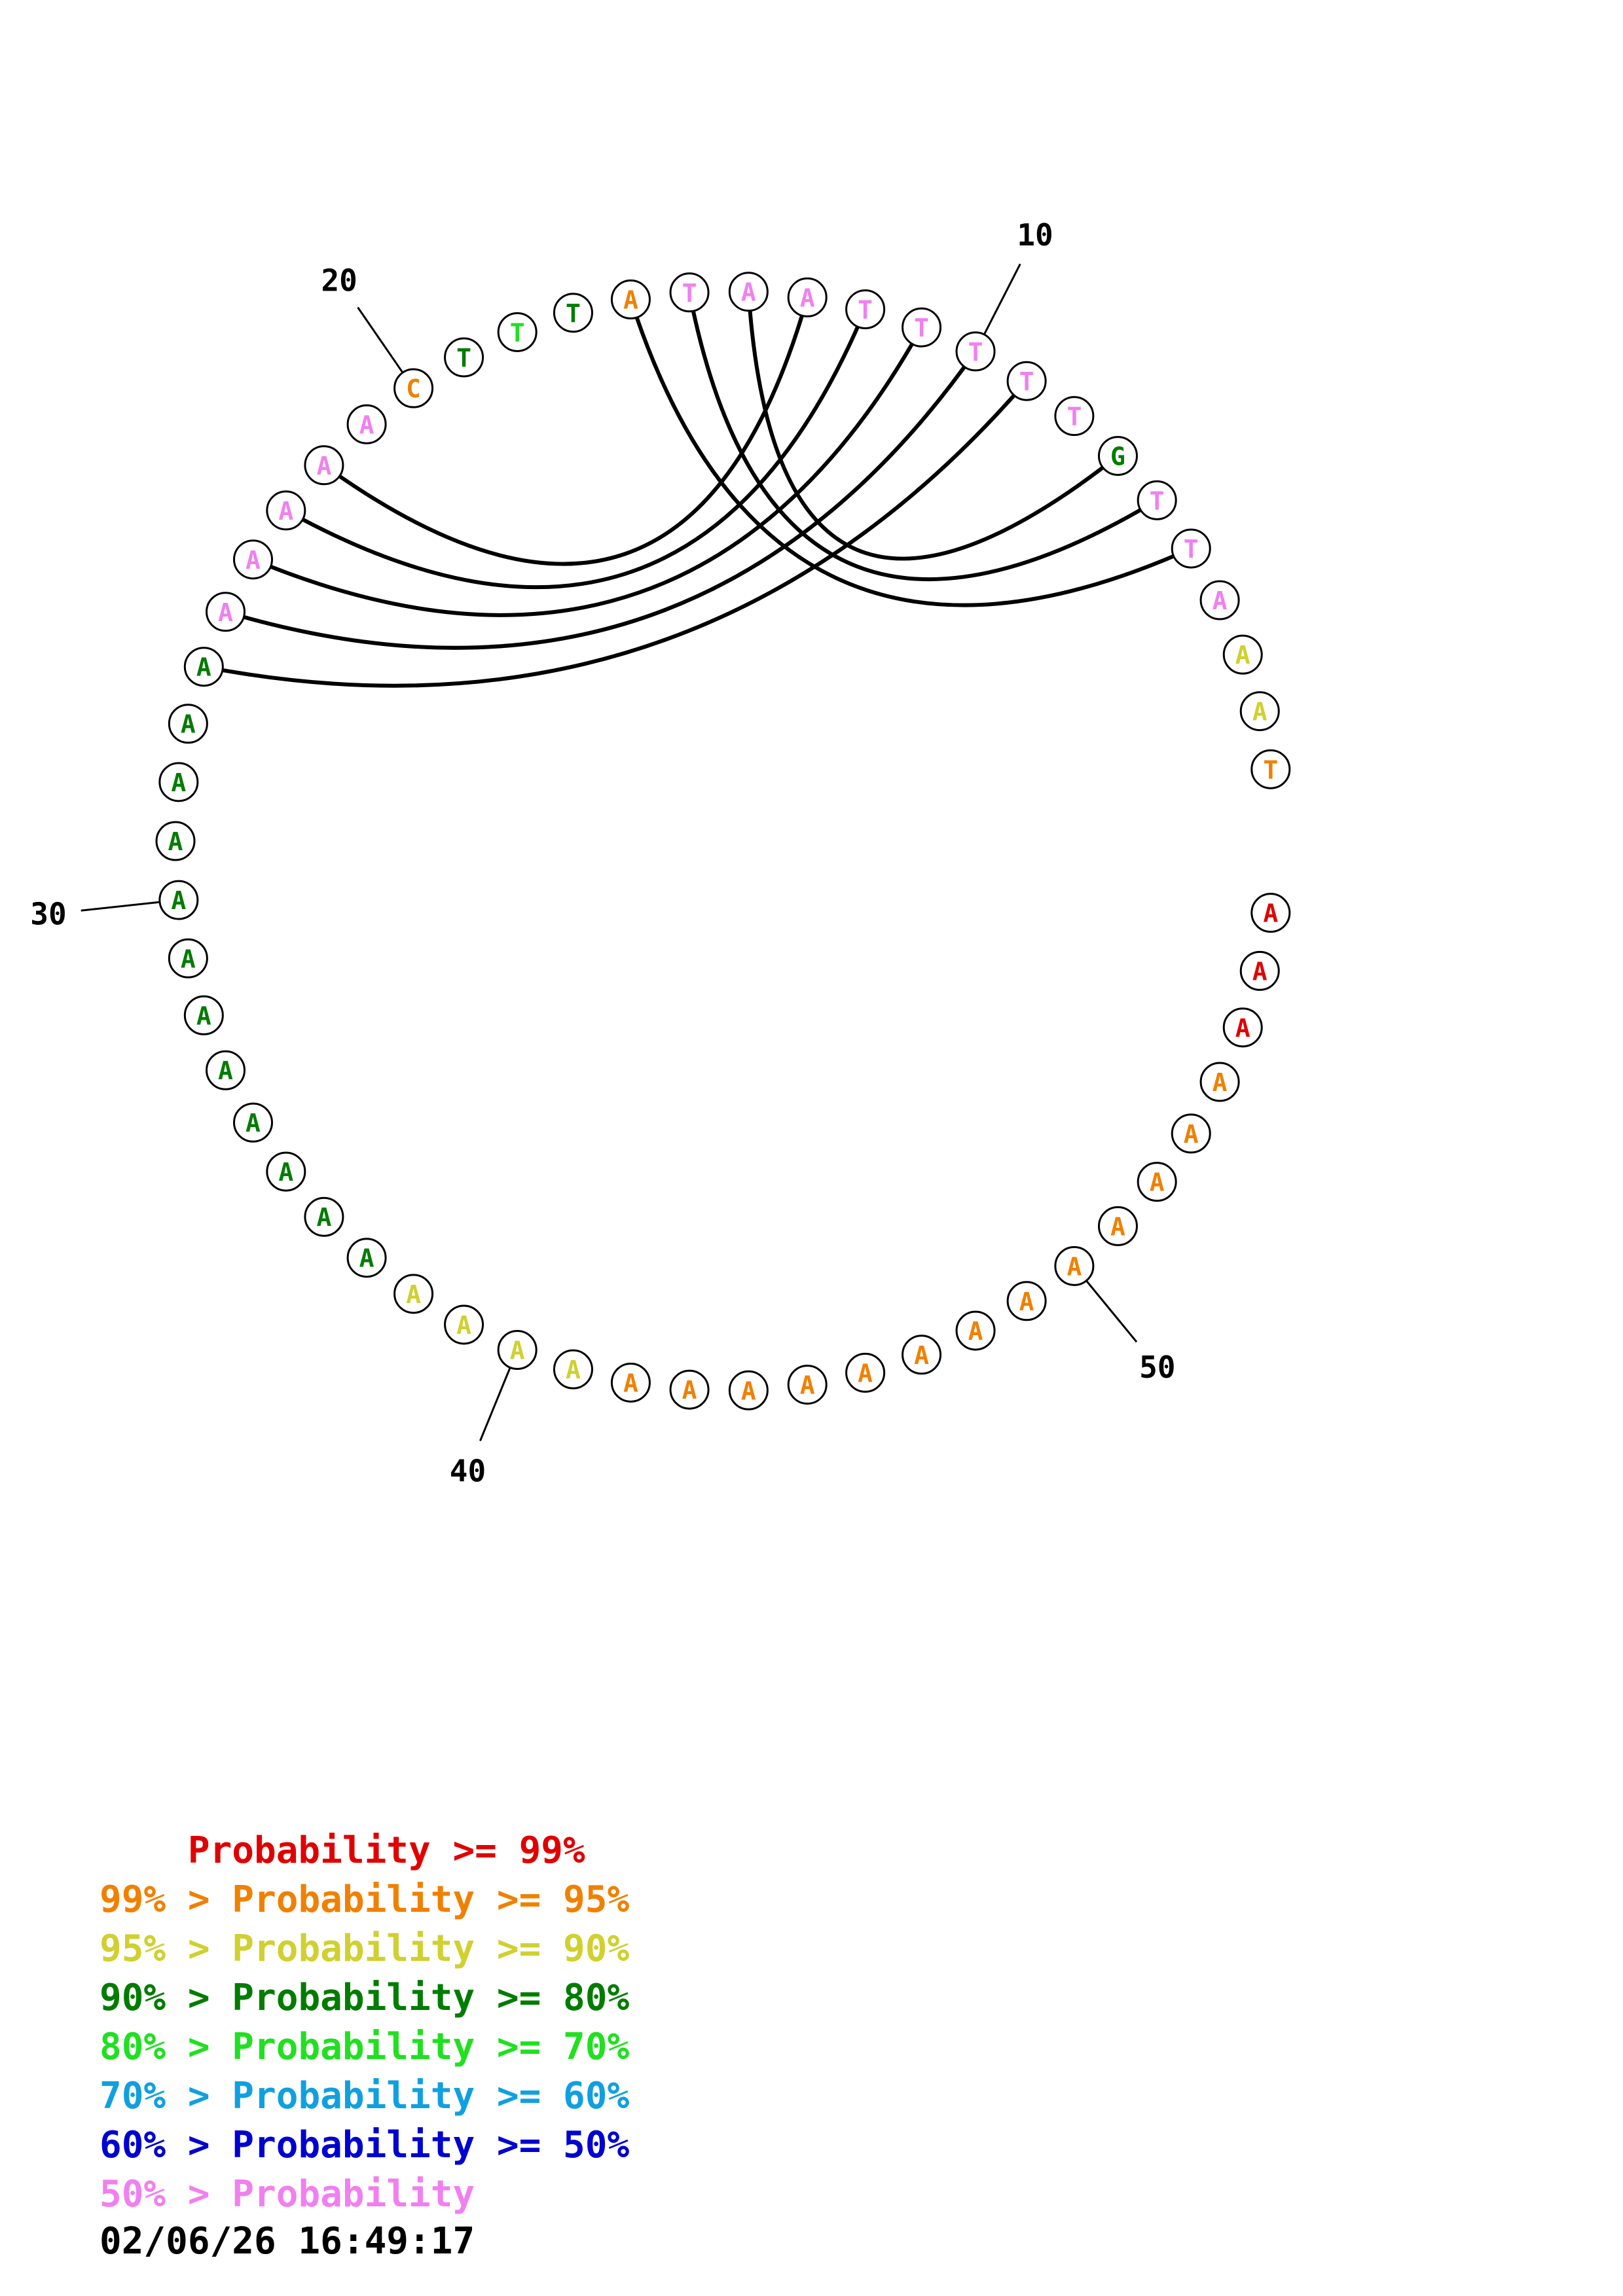 The height and width of the screenshot is (2296, 1623). Describe the element at coordinates (364, 1850) in the screenshot. I see `legend-row: Probability >= 99%` at that location.